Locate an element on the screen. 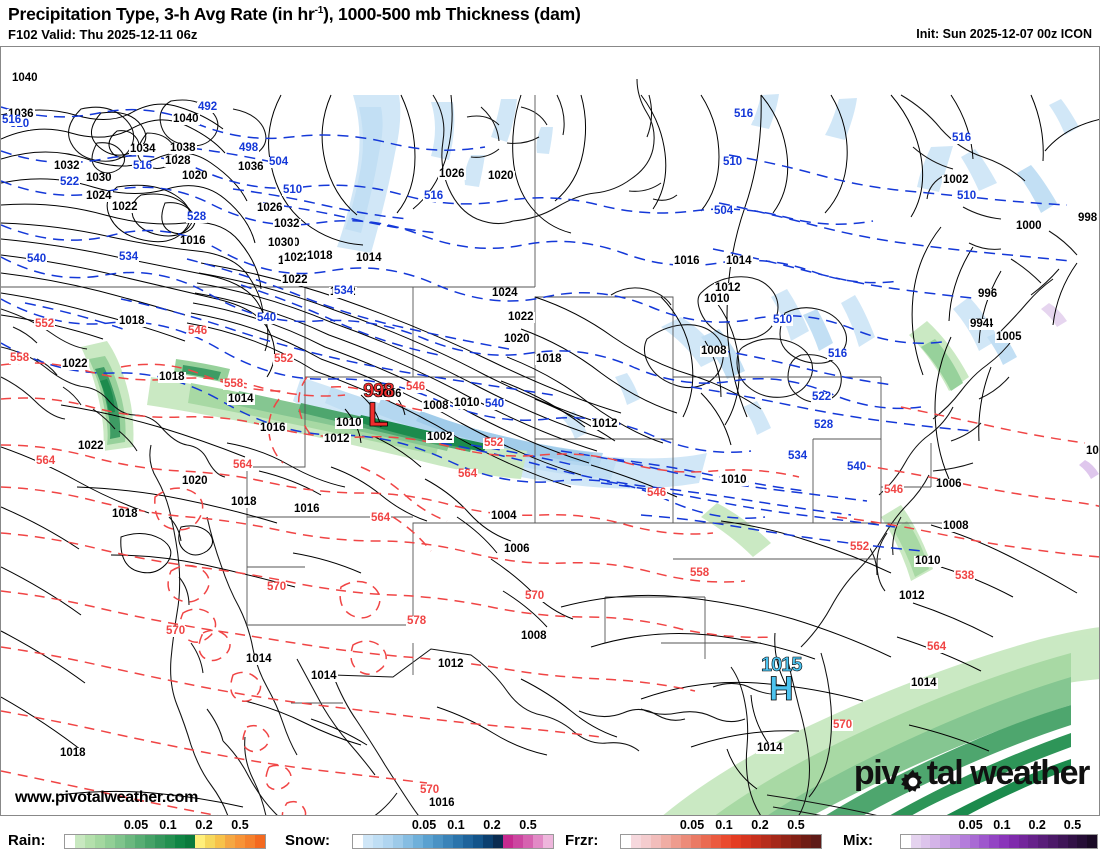 The image size is (1100, 850). legend-ticks: 0.05 0.1 0.2 0.5 is located at coordinates (452, 825).